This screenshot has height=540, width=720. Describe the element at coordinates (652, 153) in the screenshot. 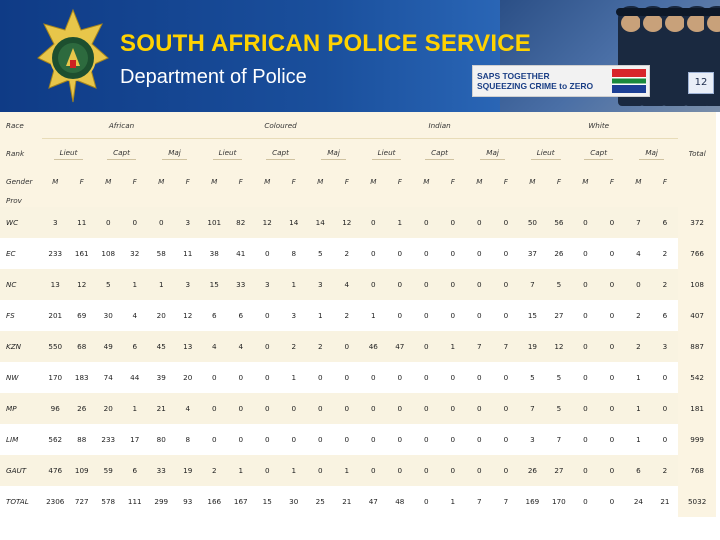

I see `rank-header-maj: Maj` at that location.